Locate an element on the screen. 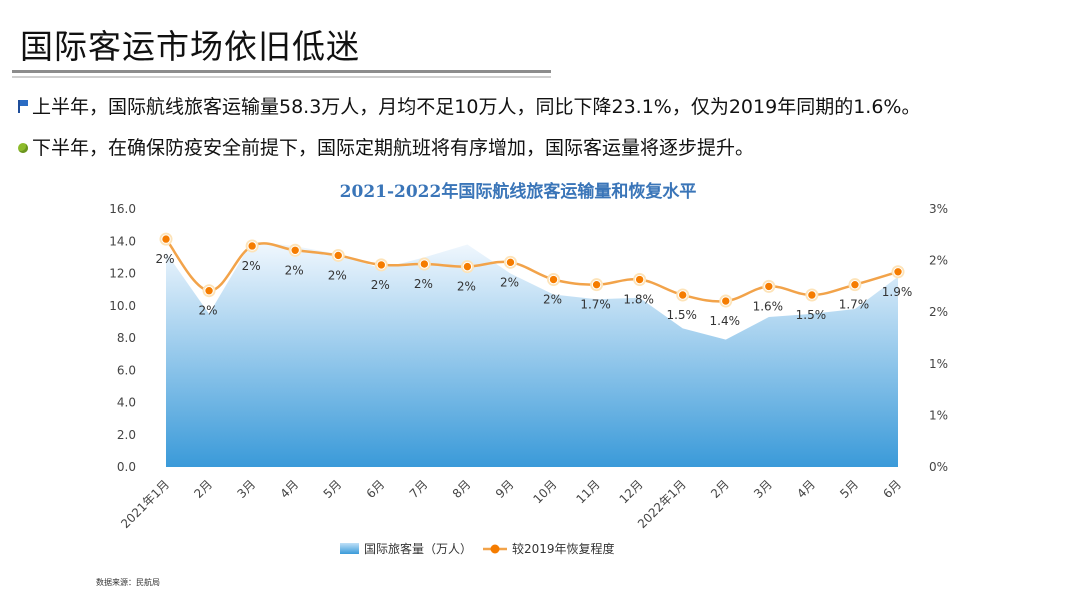 This screenshot has width=1080, height=596. y-right-tick-label: 3% is located at coordinates (938, 209).